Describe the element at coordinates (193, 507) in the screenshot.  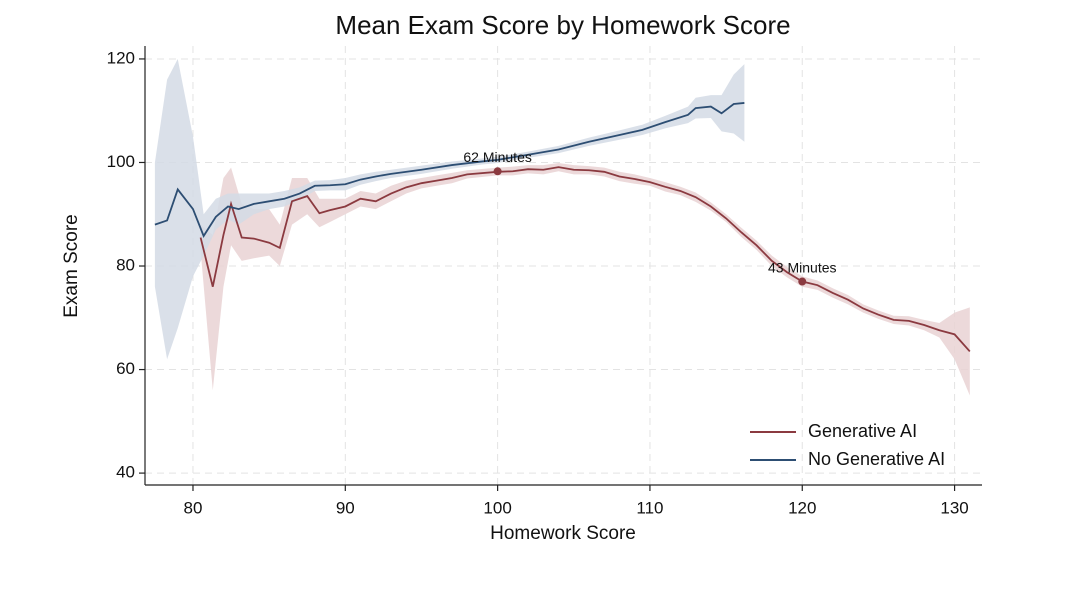
I see `x-tick-label: 80` at that location.